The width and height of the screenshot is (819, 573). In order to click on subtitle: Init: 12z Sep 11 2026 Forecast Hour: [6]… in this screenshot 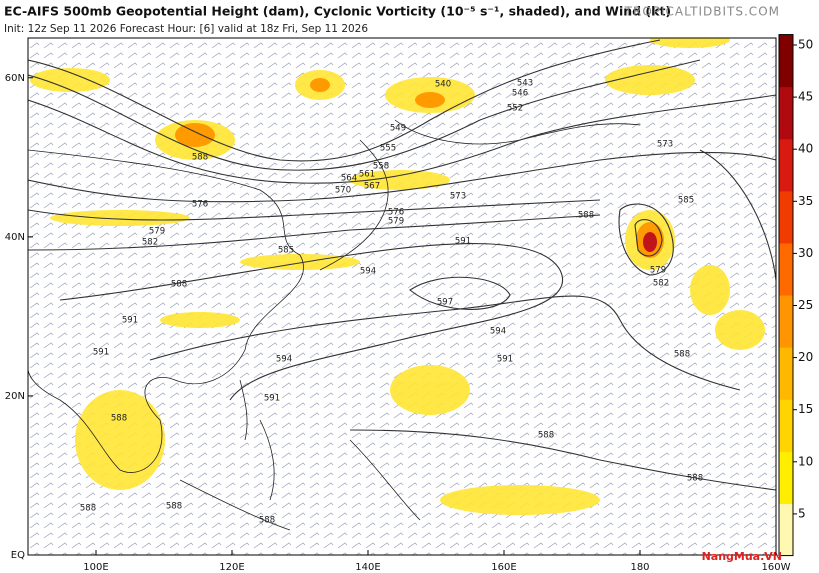, I will do `click(186, 29)`.